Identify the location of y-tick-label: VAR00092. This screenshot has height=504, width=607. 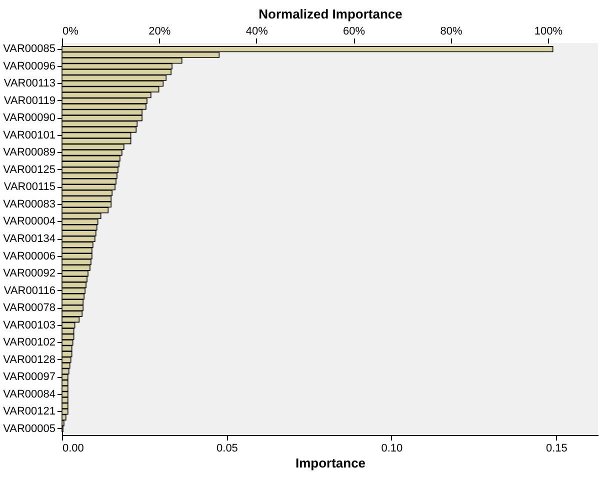
(29, 274).